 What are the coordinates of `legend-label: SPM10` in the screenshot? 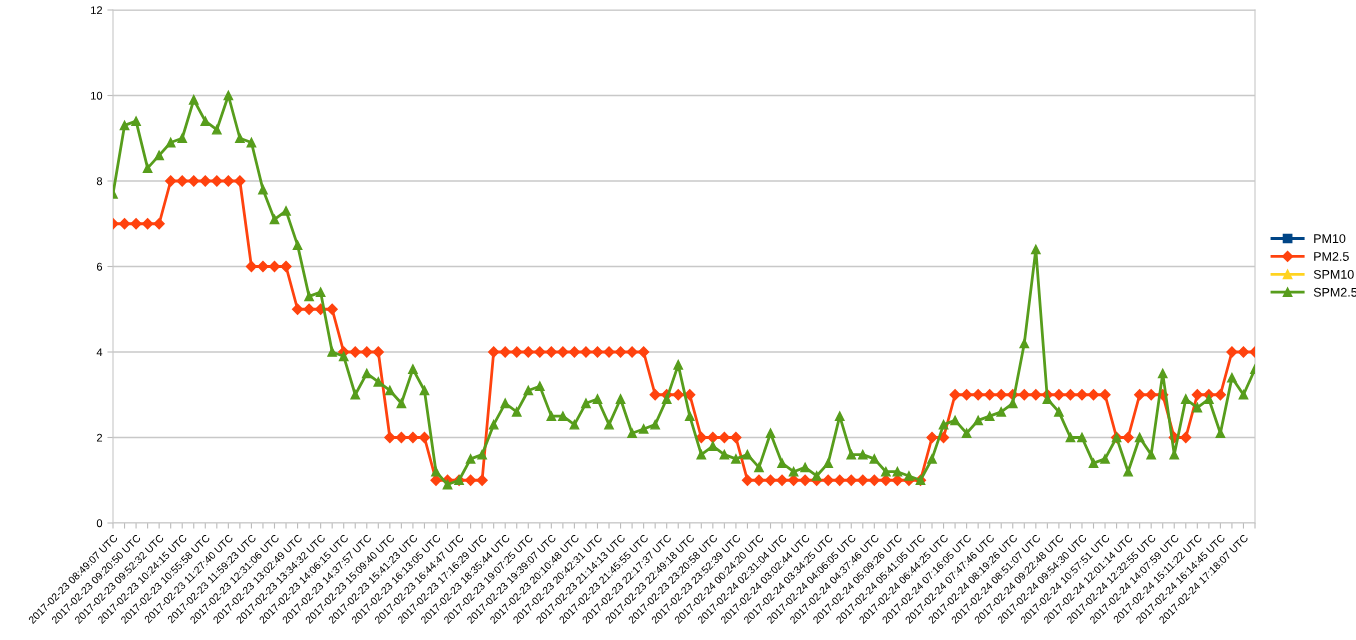 It's located at (1333, 274).